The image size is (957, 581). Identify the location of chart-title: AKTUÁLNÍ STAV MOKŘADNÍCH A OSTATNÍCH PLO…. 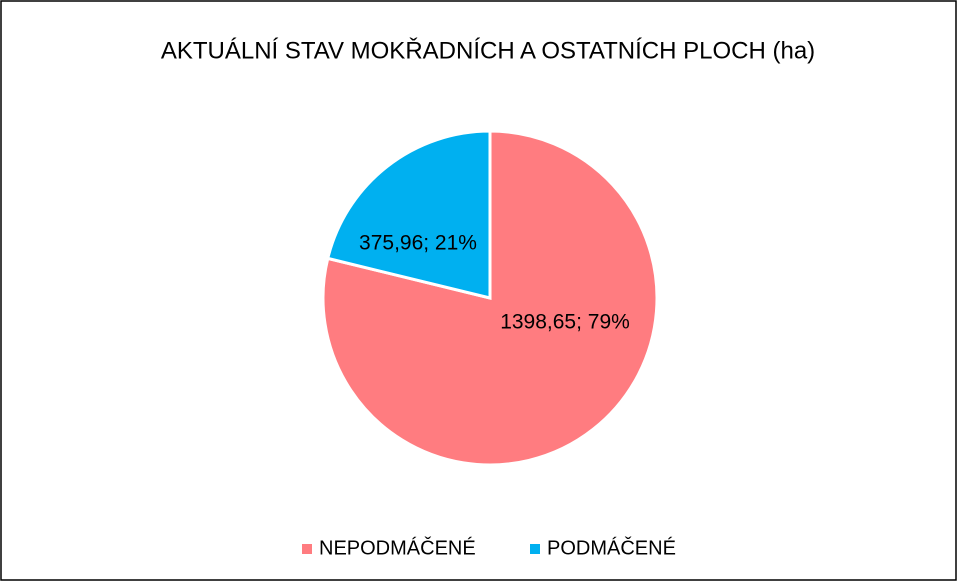
(488, 50).